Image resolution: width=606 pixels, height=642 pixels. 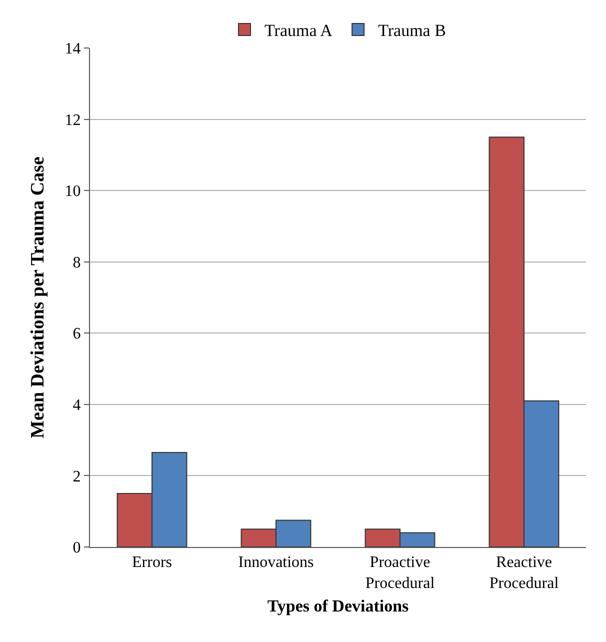 I want to click on y-tick-label: 10, so click(x=72, y=191).